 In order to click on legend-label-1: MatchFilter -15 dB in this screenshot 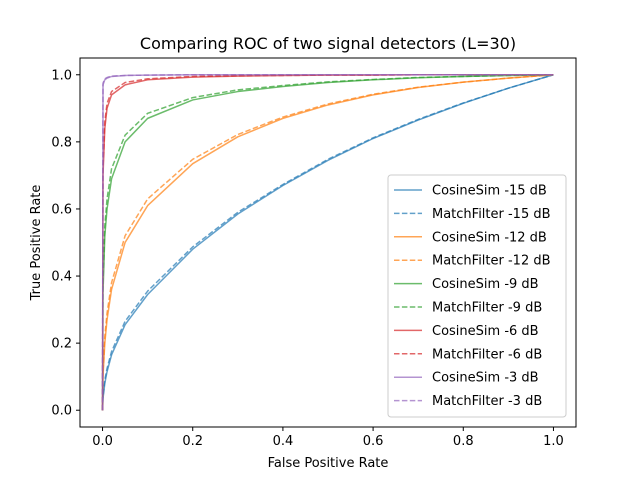, I will do `click(491, 214)`.